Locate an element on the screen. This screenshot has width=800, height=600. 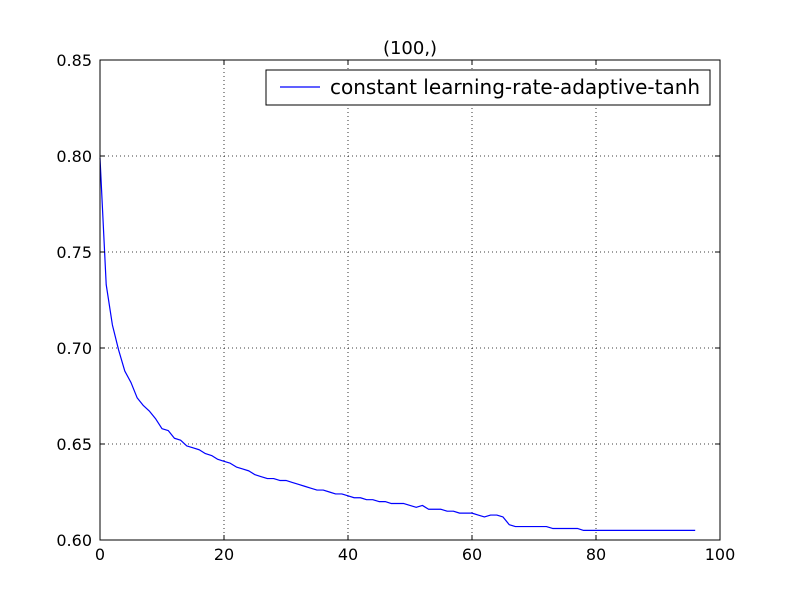
x-tick-label: 60 is located at coordinates (472, 554).